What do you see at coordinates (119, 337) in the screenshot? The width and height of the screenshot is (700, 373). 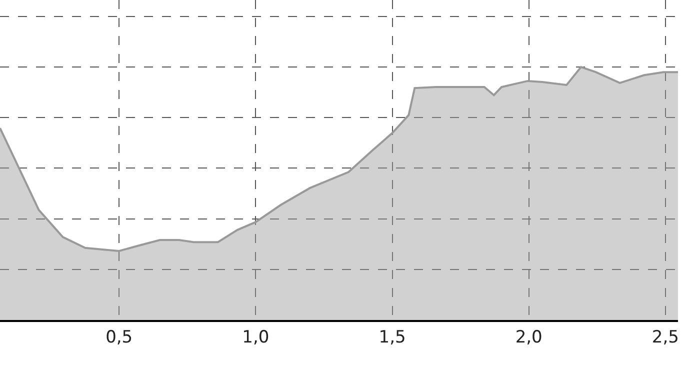 I see `x-tick-label: 0,5` at bounding box center [119, 337].